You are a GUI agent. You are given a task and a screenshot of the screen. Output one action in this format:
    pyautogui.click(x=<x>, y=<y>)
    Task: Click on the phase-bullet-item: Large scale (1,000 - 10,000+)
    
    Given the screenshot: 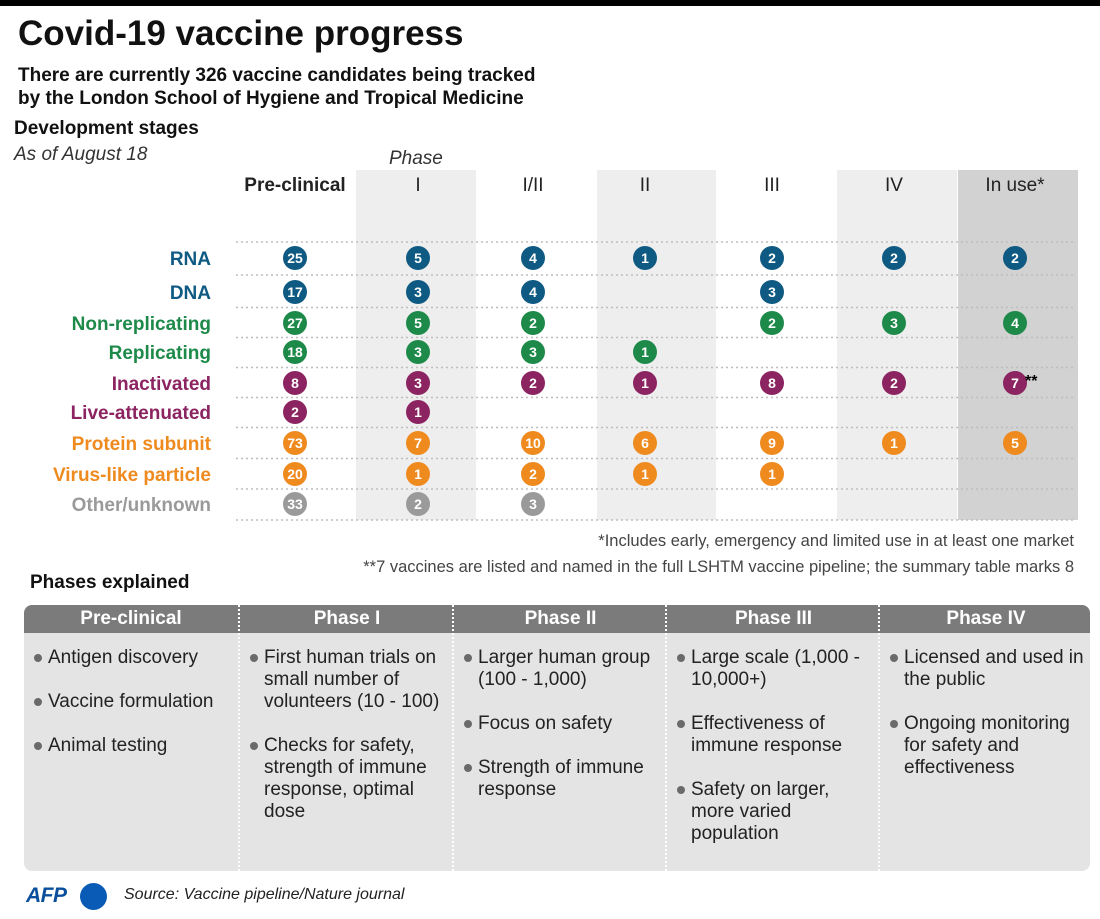 What is the action you would take?
    pyautogui.click(x=776, y=669)
    